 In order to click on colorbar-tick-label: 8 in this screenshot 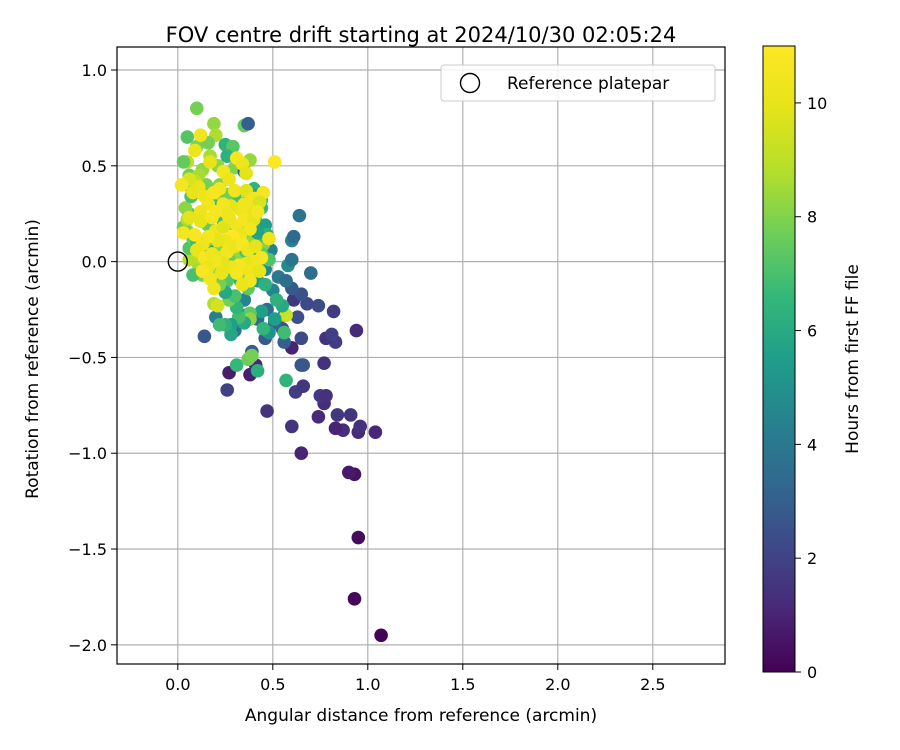, I will do `click(812, 217)`.